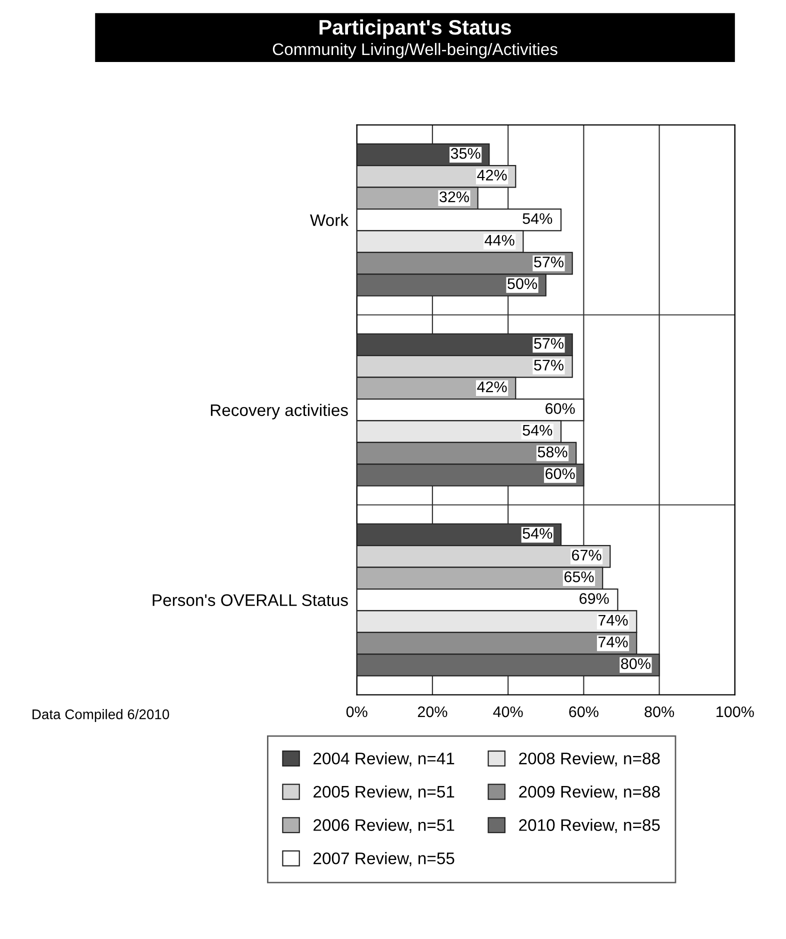 Image resolution: width=786 pixels, height=939 pixels. Describe the element at coordinates (279, 412) in the screenshot. I see `y-tick-label: Recovery activities` at that location.